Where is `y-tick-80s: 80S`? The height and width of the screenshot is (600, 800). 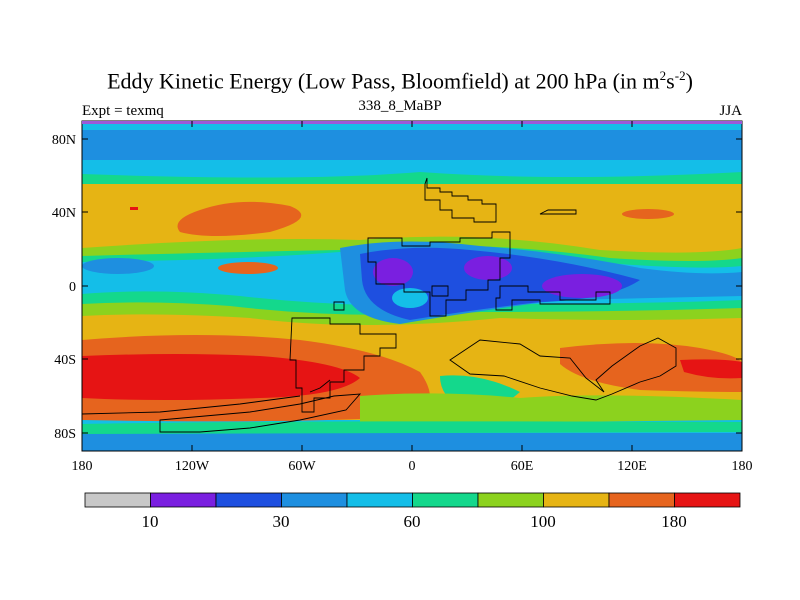 y-tick-80s: 80S is located at coordinates (65, 434).